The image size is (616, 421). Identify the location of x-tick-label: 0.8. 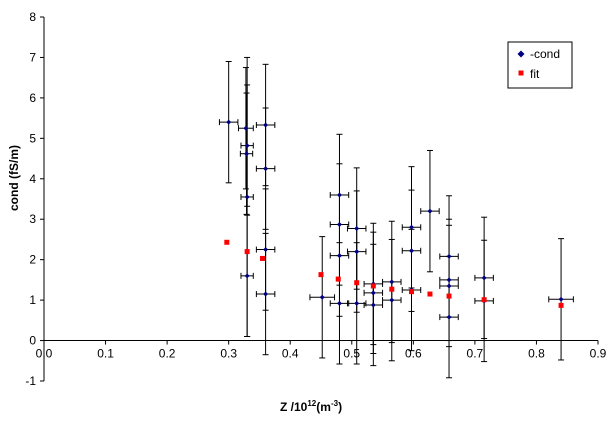
(536, 354).